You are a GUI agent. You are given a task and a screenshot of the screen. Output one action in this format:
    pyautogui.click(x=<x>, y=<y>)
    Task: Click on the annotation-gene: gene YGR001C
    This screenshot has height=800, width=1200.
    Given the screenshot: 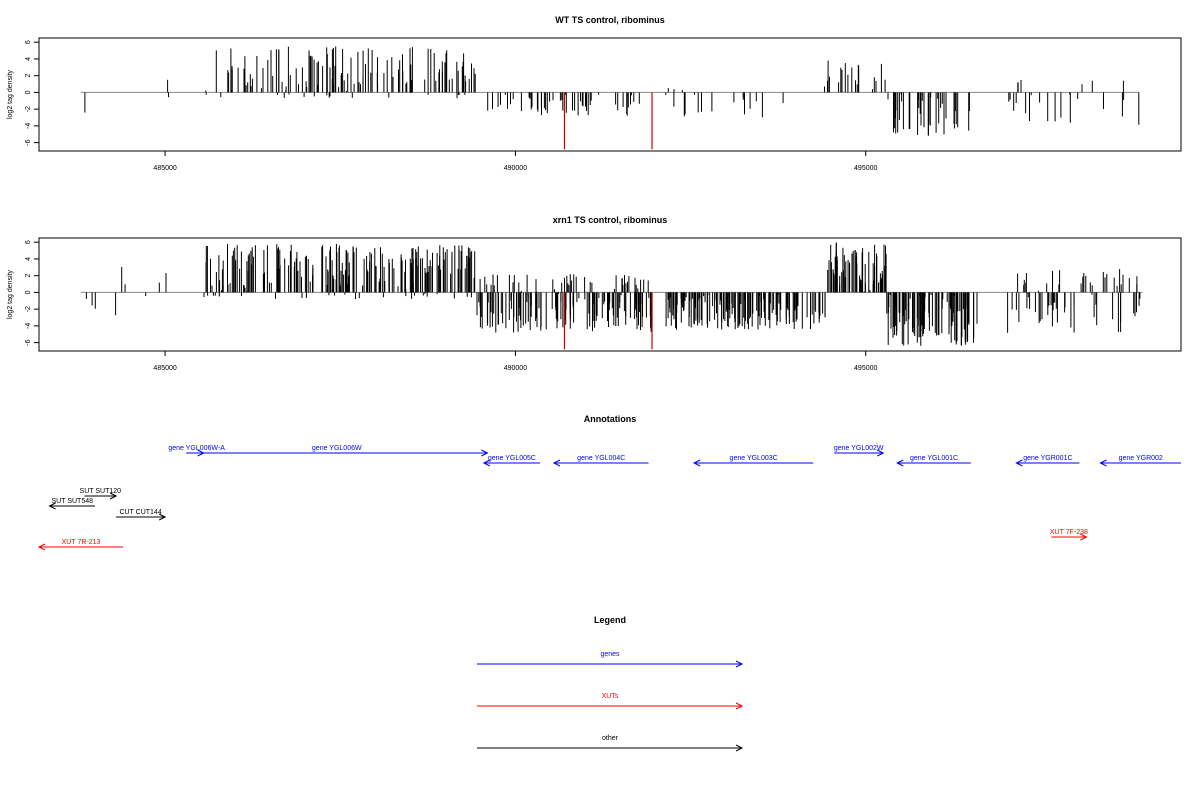 What is the action you would take?
    pyautogui.click(x=1047, y=461)
    